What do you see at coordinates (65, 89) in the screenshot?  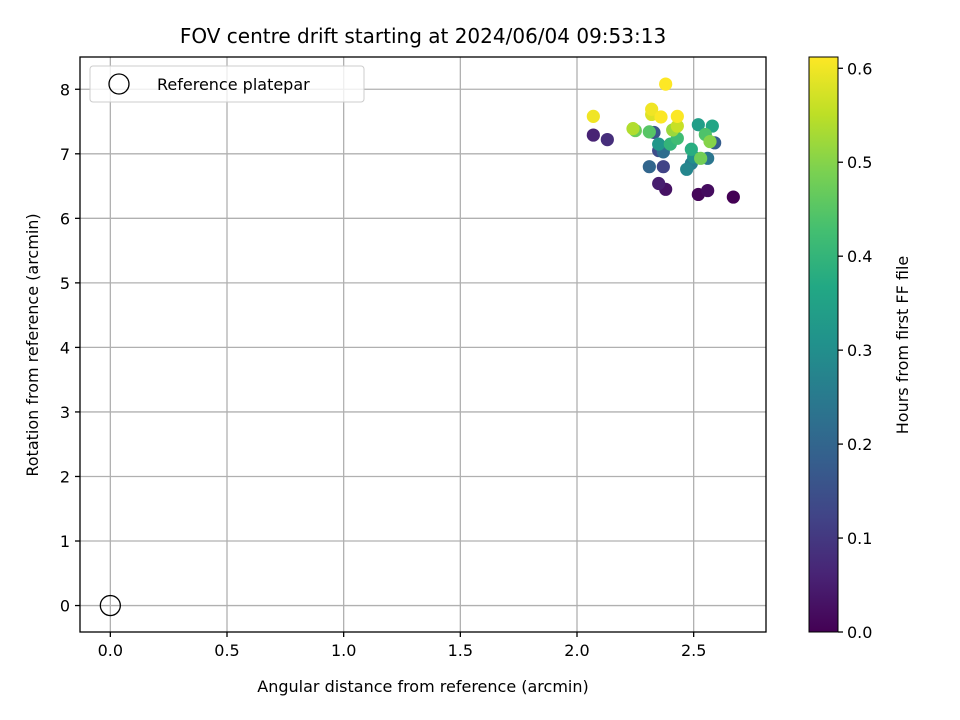 I see `y-tick-label: 8` at bounding box center [65, 89].